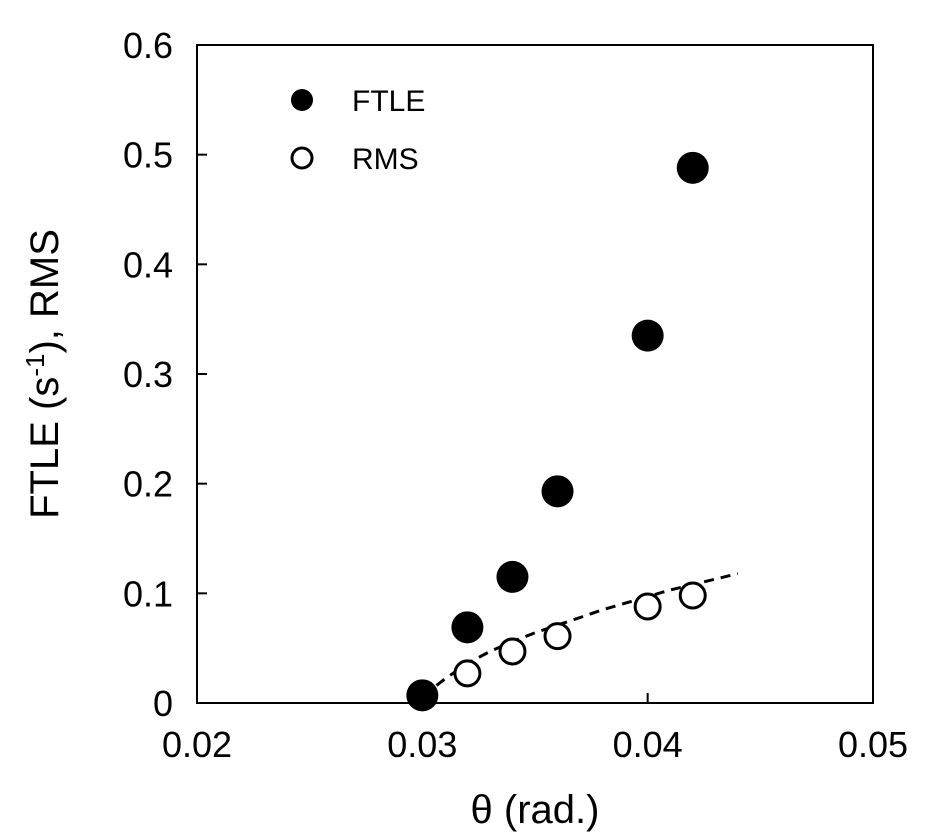 The height and width of the screenshot is (837, 937). Describe the element at coordinates (35, 365) in the screenshot. I see `y-axis-title-superscript: -1` at that location.